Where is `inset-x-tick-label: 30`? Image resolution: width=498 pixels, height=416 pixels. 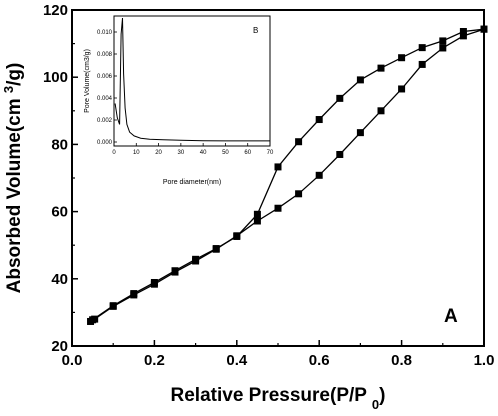
inset-x-tick-label: 30 is located at coordinates (181, 153).